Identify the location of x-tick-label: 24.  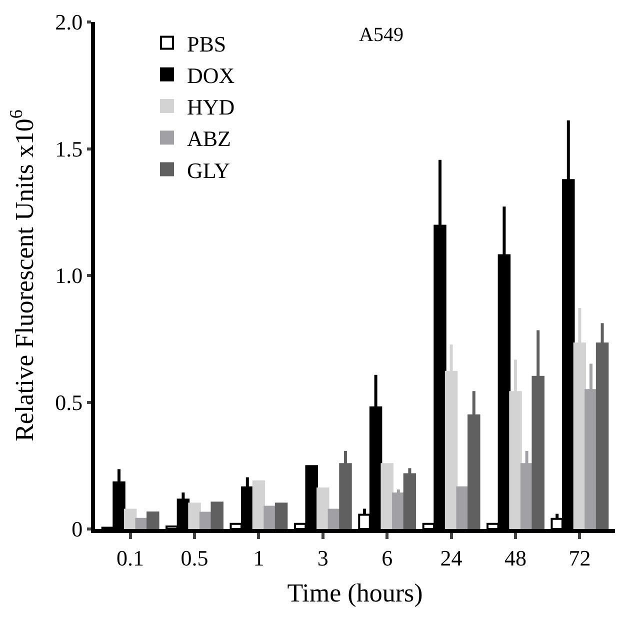
(451, 557).